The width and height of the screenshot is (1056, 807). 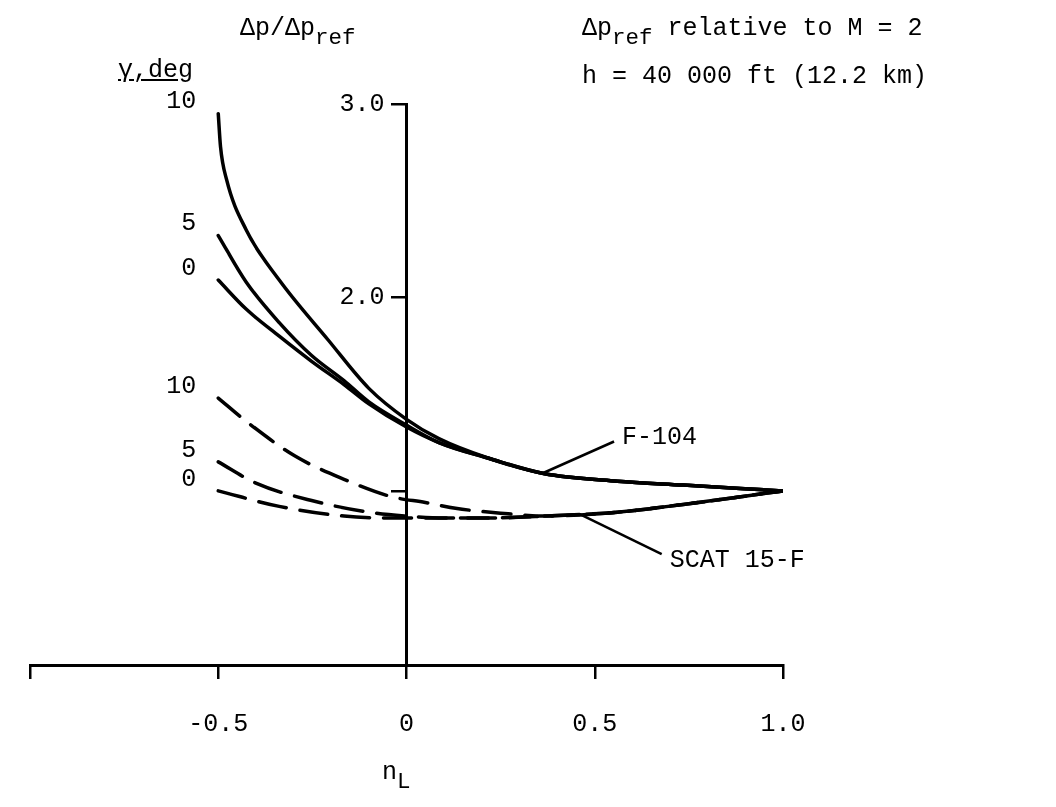 What do you see at coordinates (595, 724) in the screenshot?
I see `x-tick-label: 0.5` at bounding box center [595, 724].